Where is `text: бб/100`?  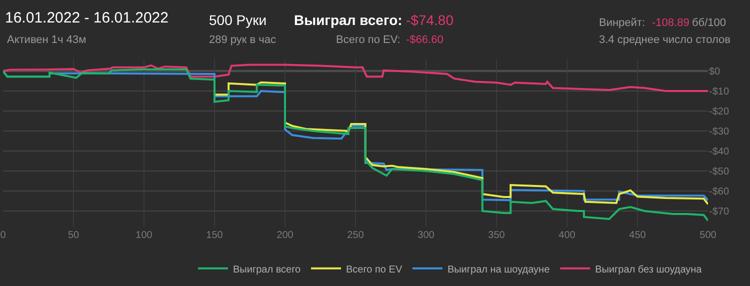
text: бб/100 is located at coordinates (709, 23).